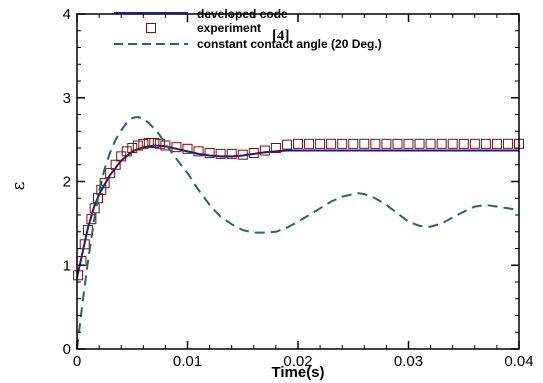 The height and width of the screenshot is (383, 543). I want to click on legend-swatch-experiment, so click(151, 28).